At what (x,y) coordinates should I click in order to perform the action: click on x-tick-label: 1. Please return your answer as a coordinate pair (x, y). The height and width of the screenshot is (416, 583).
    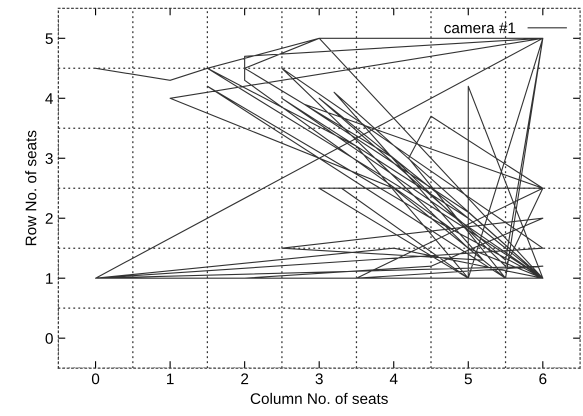
    Looking at the image, I should click on (170, 379).